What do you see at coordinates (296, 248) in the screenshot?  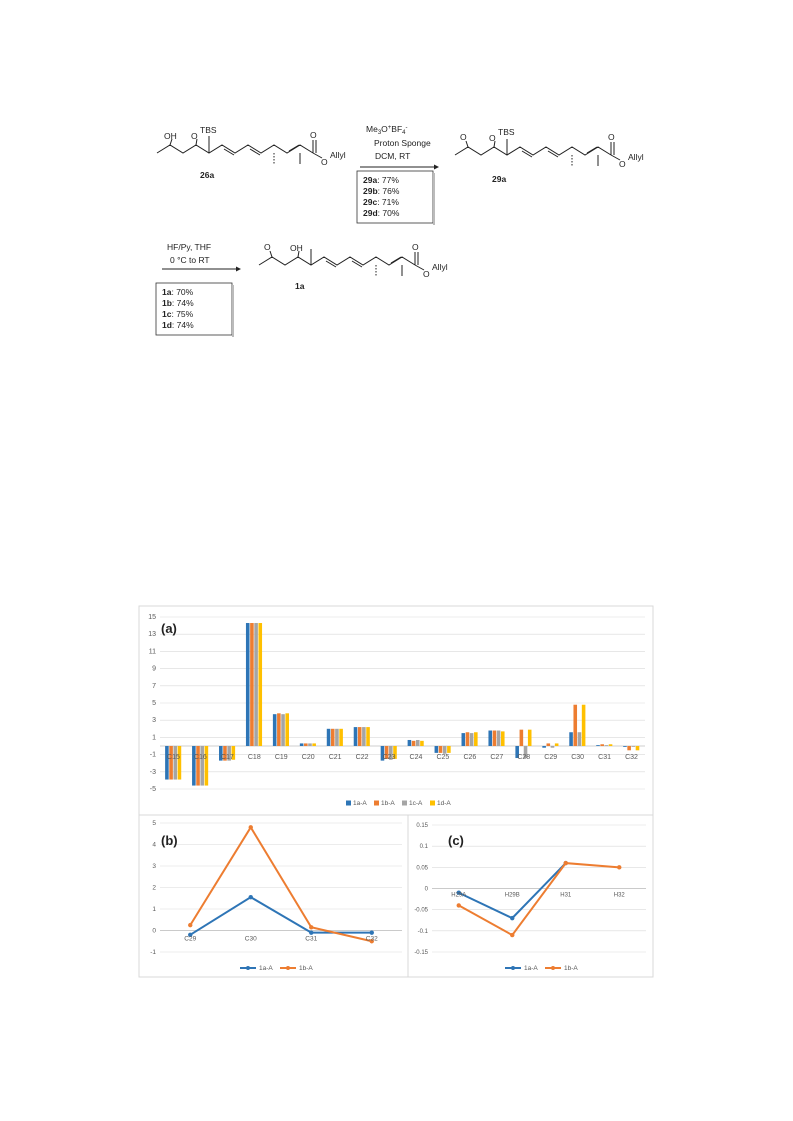 I see `label-1a-oh: OH` at bounding box center [296, 248].